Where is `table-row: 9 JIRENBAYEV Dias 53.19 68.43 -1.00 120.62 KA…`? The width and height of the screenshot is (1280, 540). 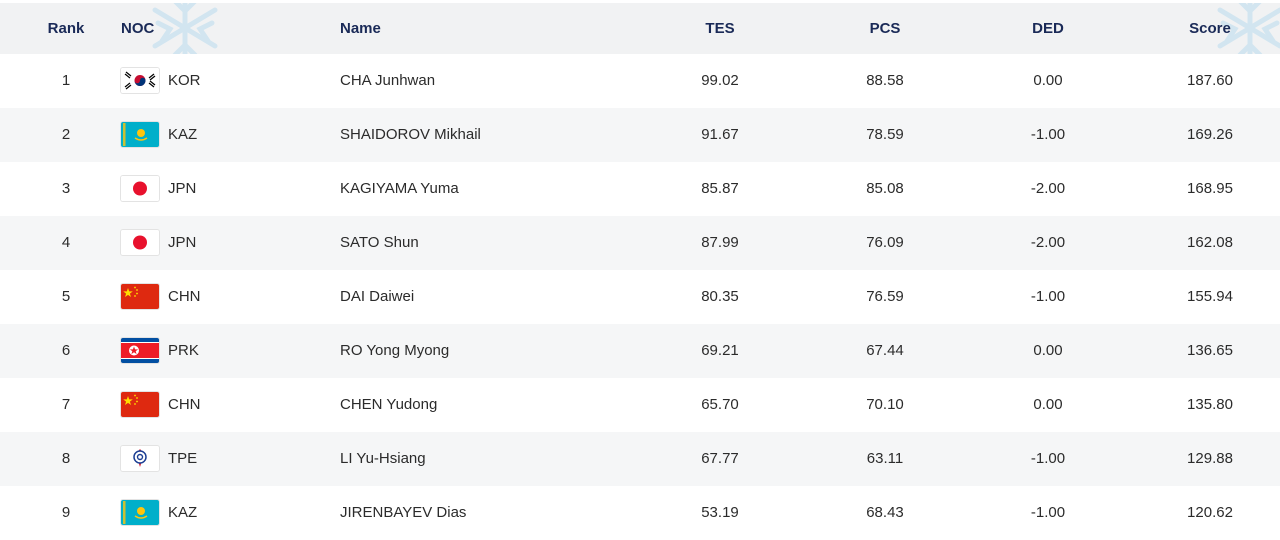
table-row: 9 JIRENBAYEV Dias 53.19 68.43 -1.00 120.62 KA… is located at coordinates (640, 513).